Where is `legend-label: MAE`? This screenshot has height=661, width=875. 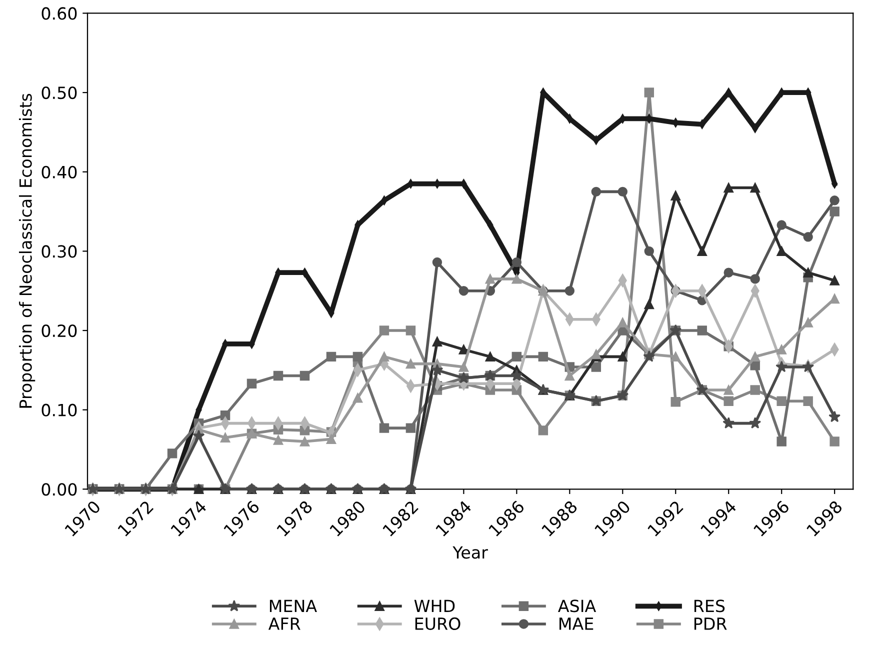
legend-label: MAE is located at coordinates (577, 624).